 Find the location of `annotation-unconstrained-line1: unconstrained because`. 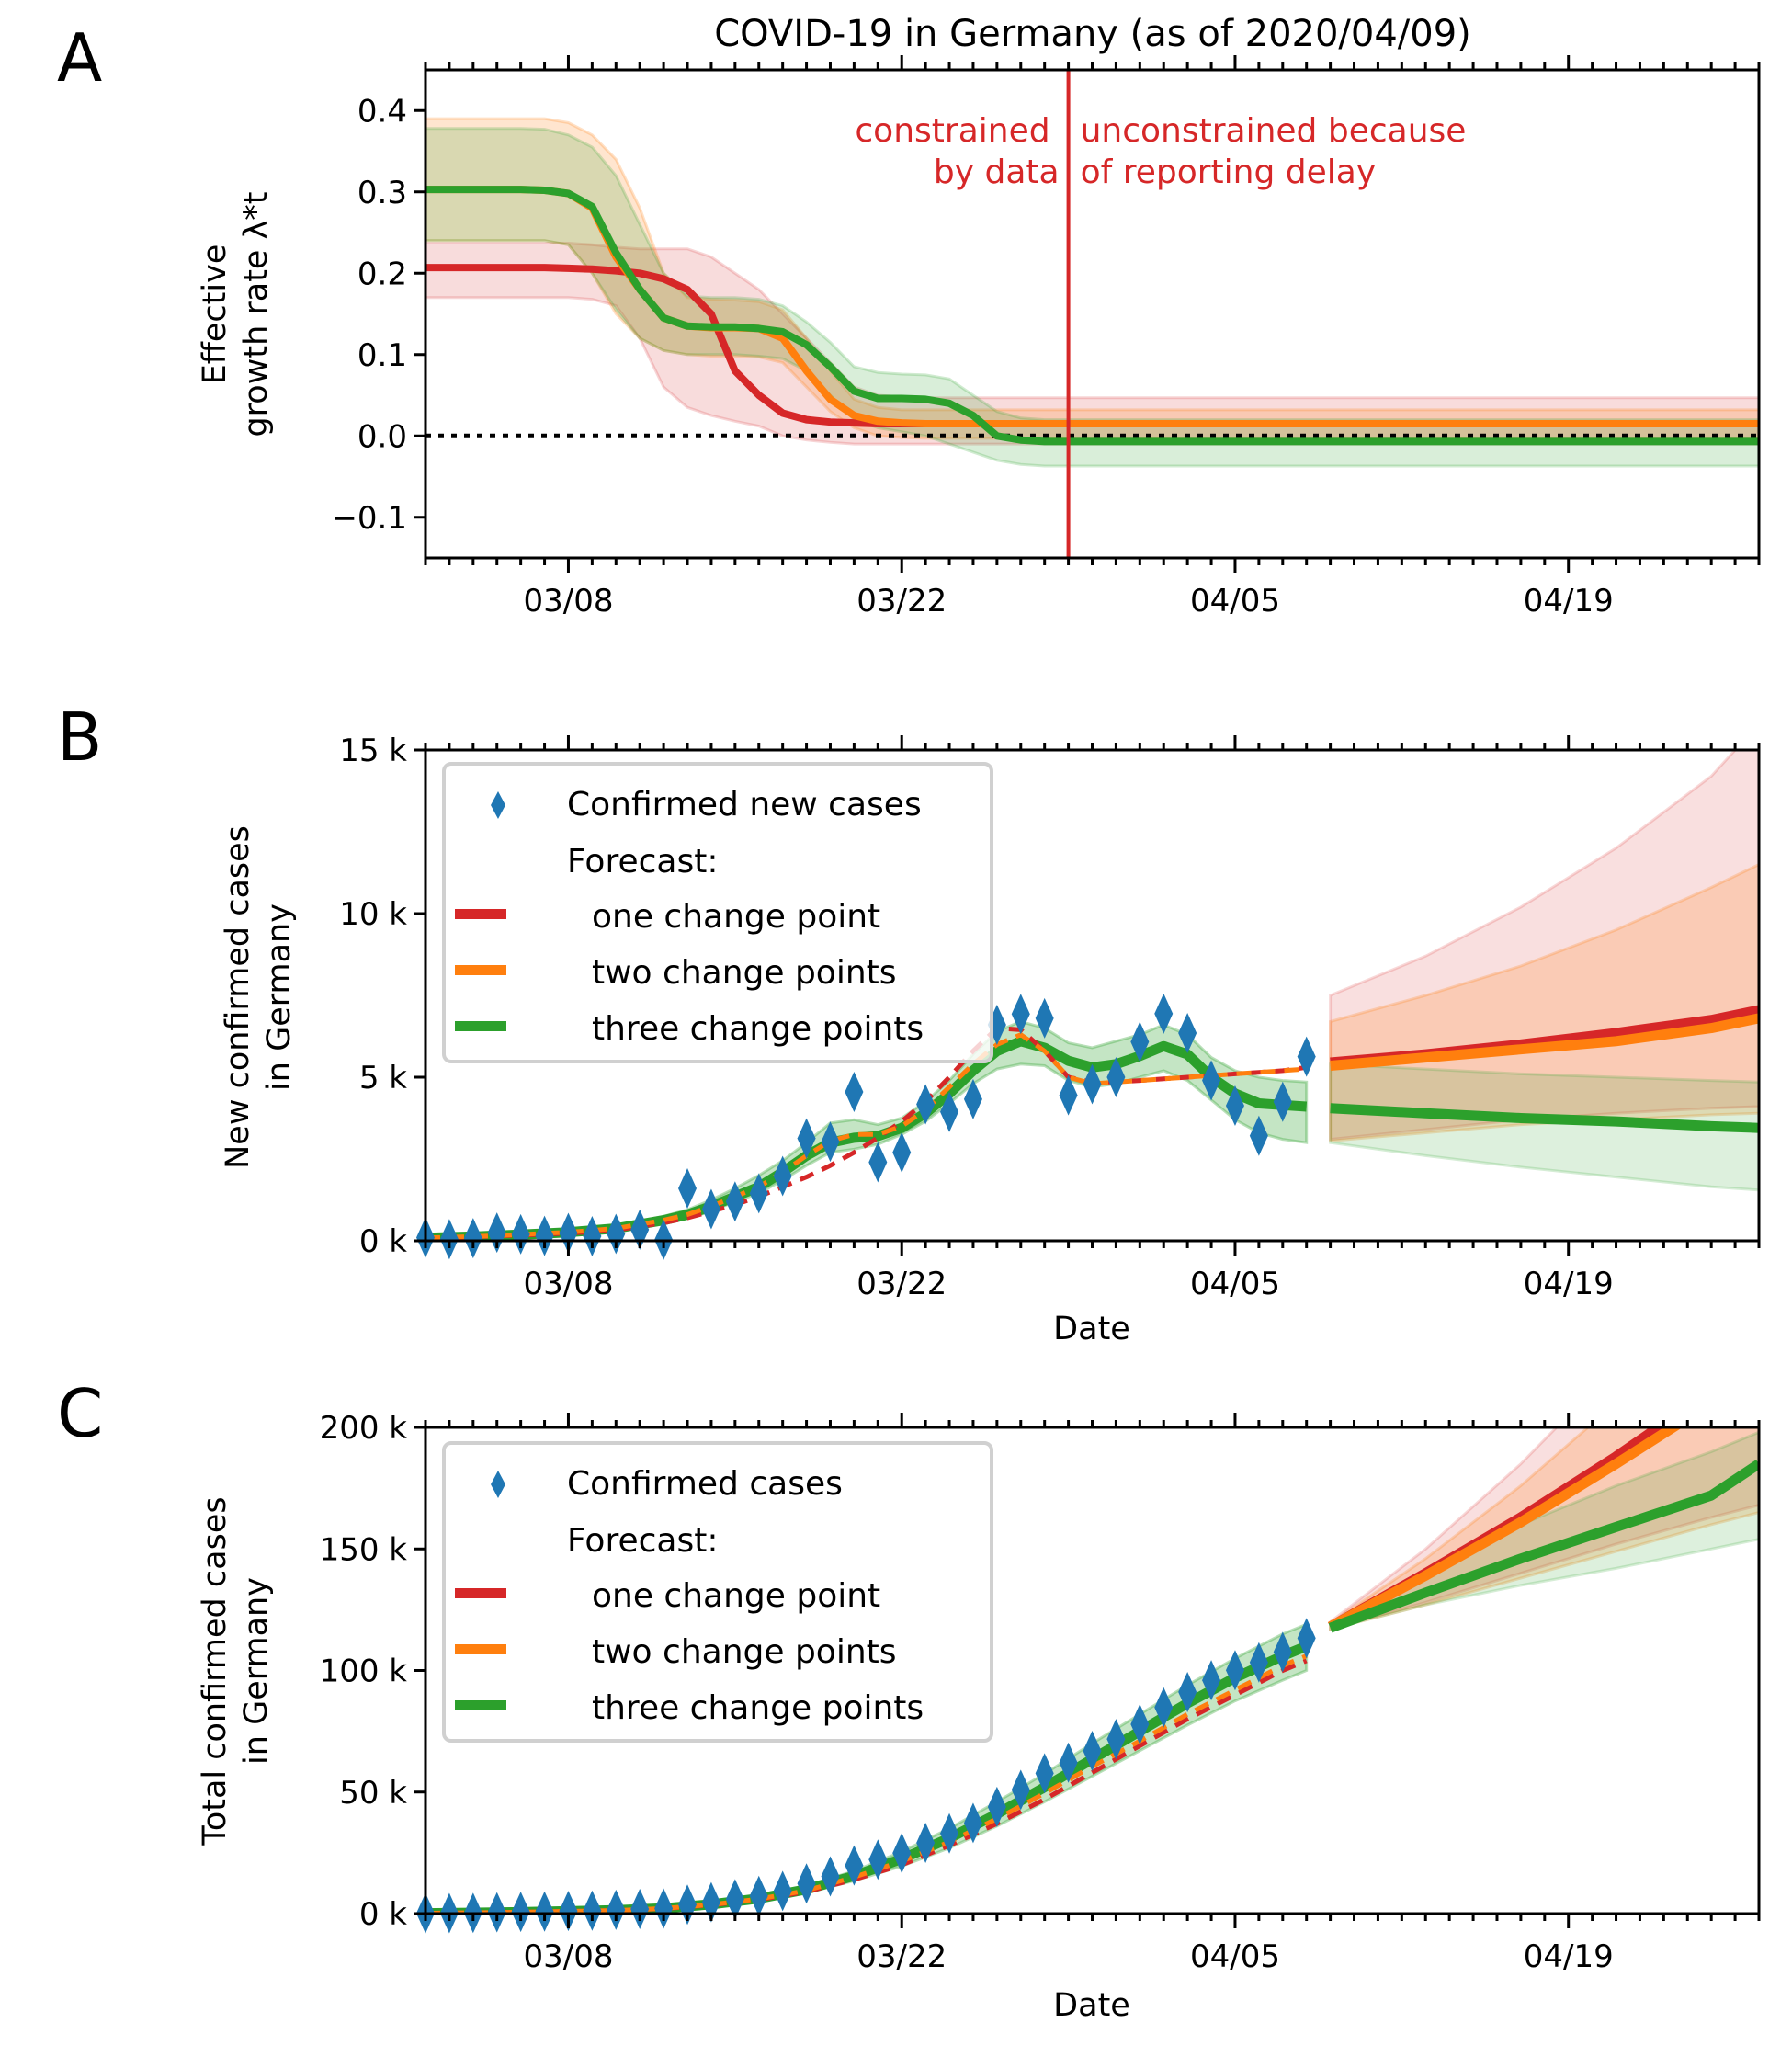

annotation-unconstrained-line1: unconstrained because is located at coordinates (1274, 131).